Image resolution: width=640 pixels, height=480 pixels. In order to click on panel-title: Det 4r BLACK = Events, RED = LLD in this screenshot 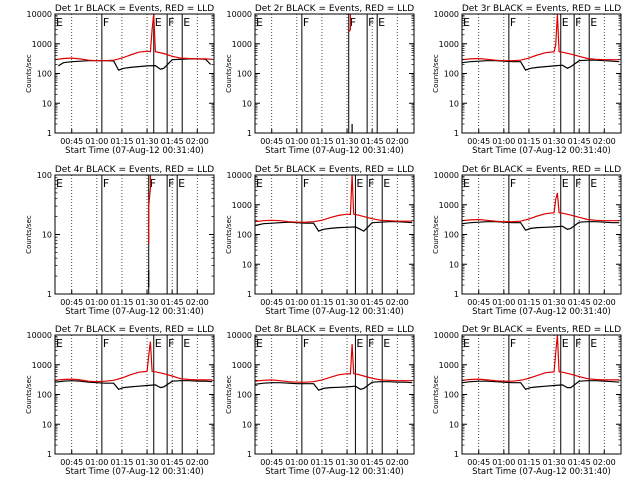, I will do `click(134, 170)`.